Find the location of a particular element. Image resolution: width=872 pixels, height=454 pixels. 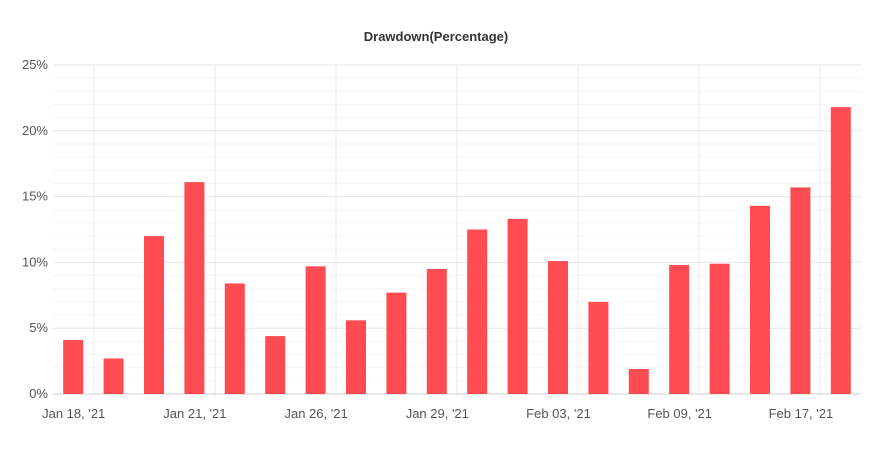

y-axis: 0% 5% 10% 15% 20% 25% is located at coordinates (35, 229).